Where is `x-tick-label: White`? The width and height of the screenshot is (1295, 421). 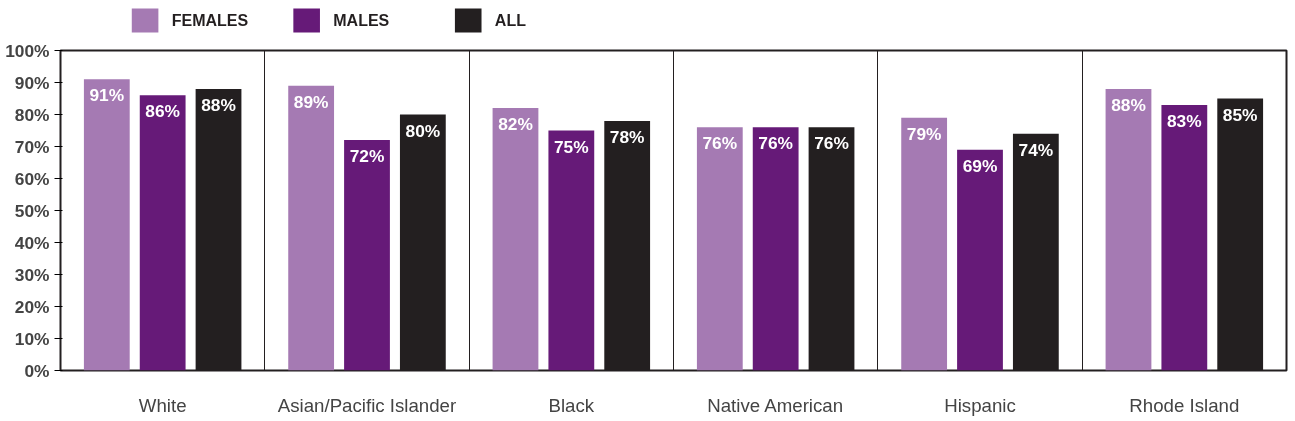
x-tick-label: White is located at coordinates (162, 405).